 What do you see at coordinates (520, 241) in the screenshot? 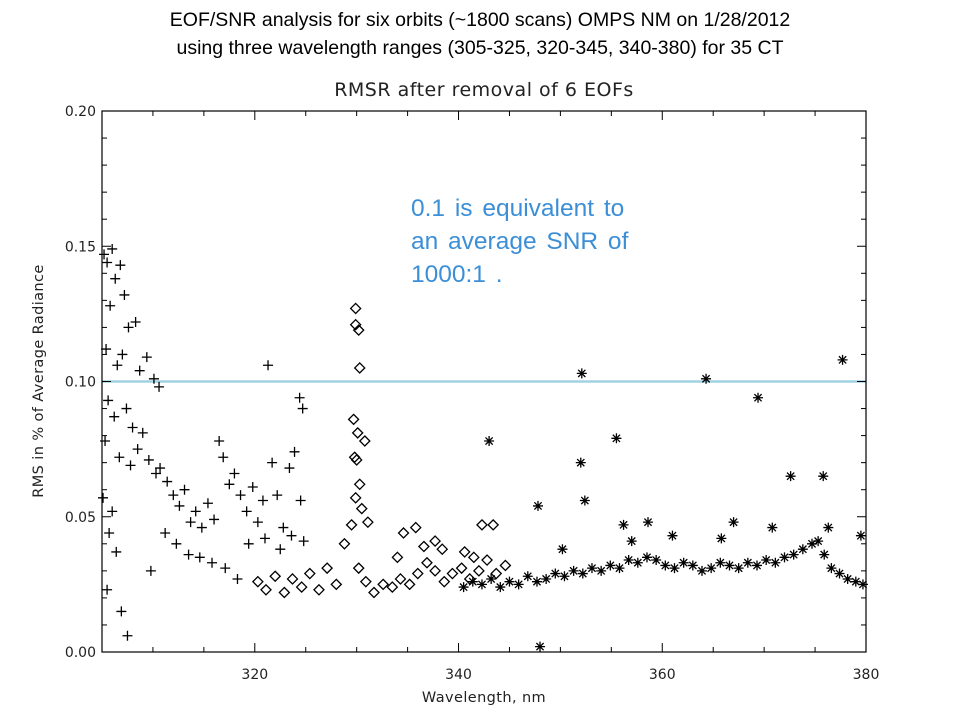
I see `snr-annotation-line-2: an average SNR of` at bounding box center [520, 241].